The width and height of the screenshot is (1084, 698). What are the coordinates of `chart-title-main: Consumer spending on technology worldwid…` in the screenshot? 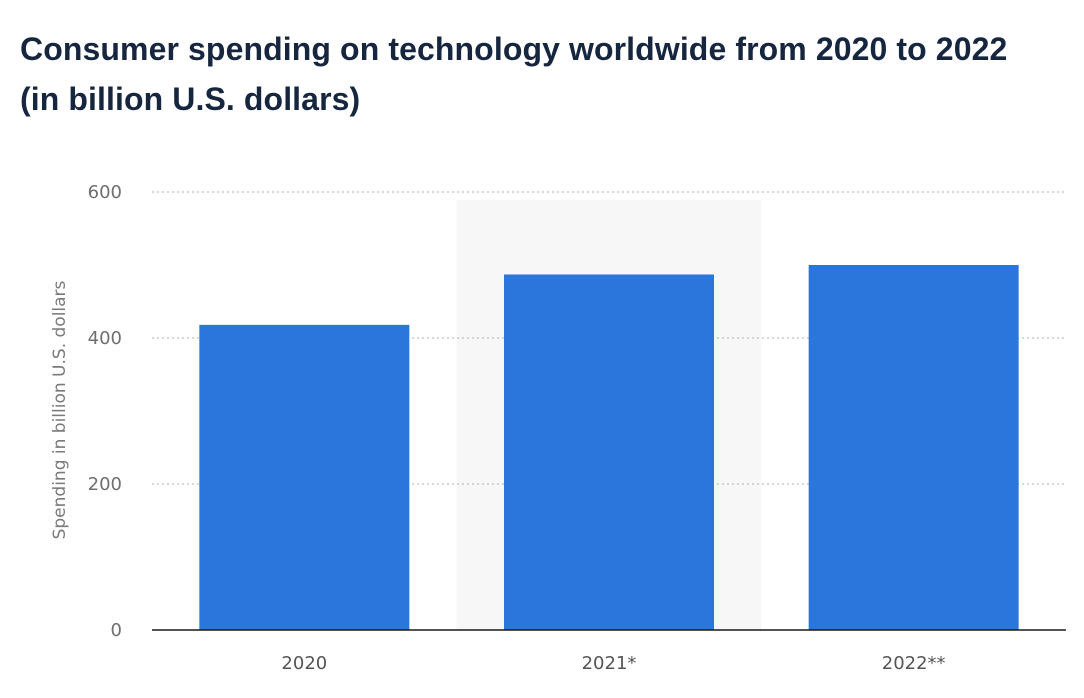 It's located at (514, 49).